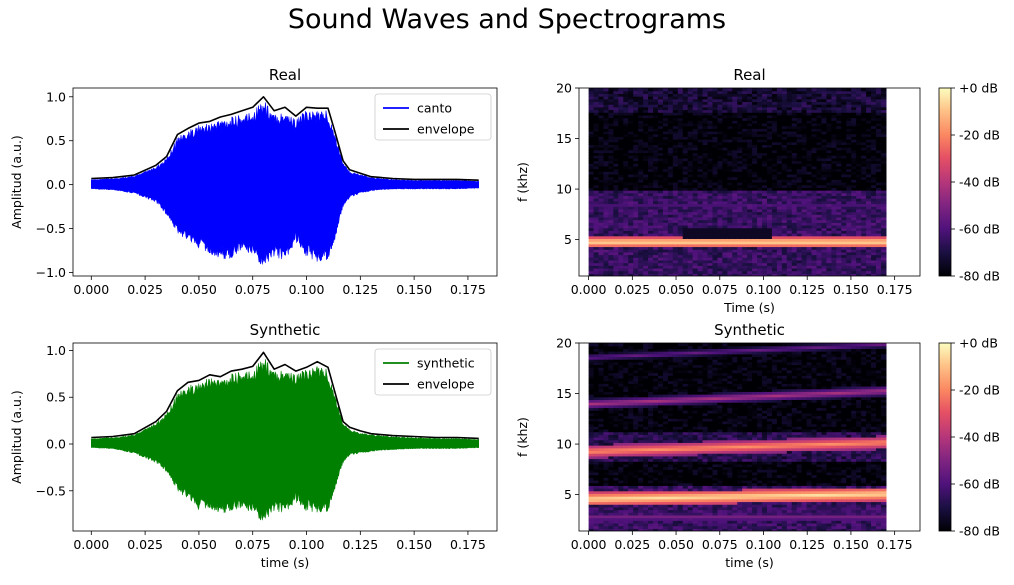 Image resolution: width=1014 pixels, height=585 pixels. What do you see at coordinates (91, 289) in the screenshot?
I see `x-tick-label: 0.000` at bounding box center [91, 289].